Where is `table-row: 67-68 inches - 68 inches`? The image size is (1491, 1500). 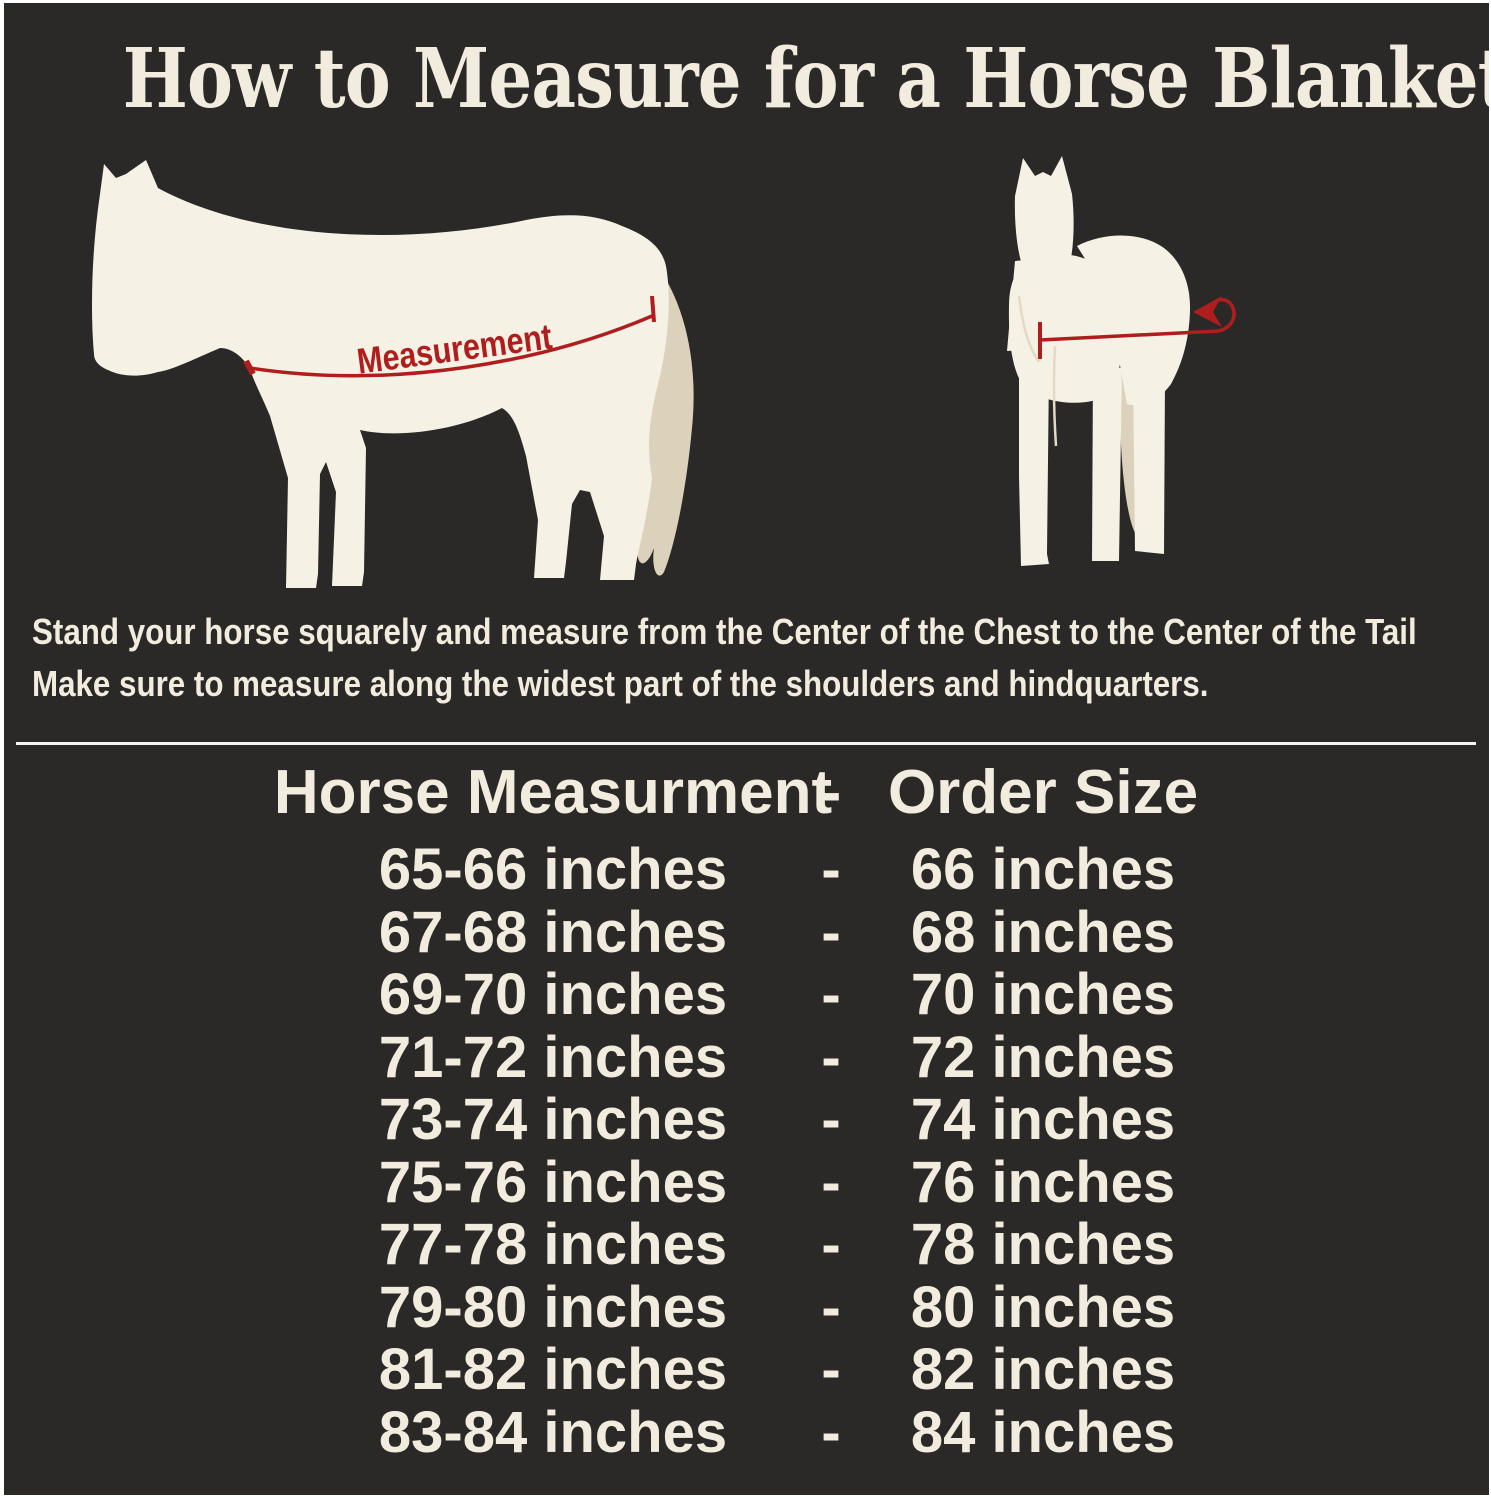 table-row: 67-68 inches - 68 inches is located at coordinates (746, 932).